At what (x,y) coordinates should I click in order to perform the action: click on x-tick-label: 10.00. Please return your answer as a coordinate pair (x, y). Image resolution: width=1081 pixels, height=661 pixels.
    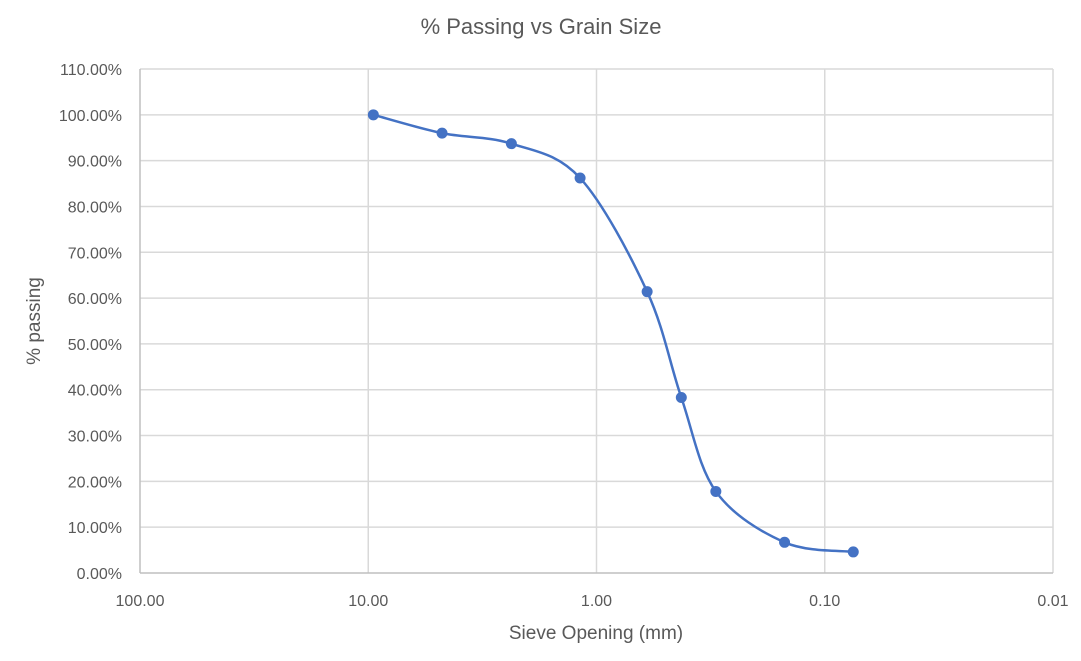
    Looking at the image, I should click on (368, 601).